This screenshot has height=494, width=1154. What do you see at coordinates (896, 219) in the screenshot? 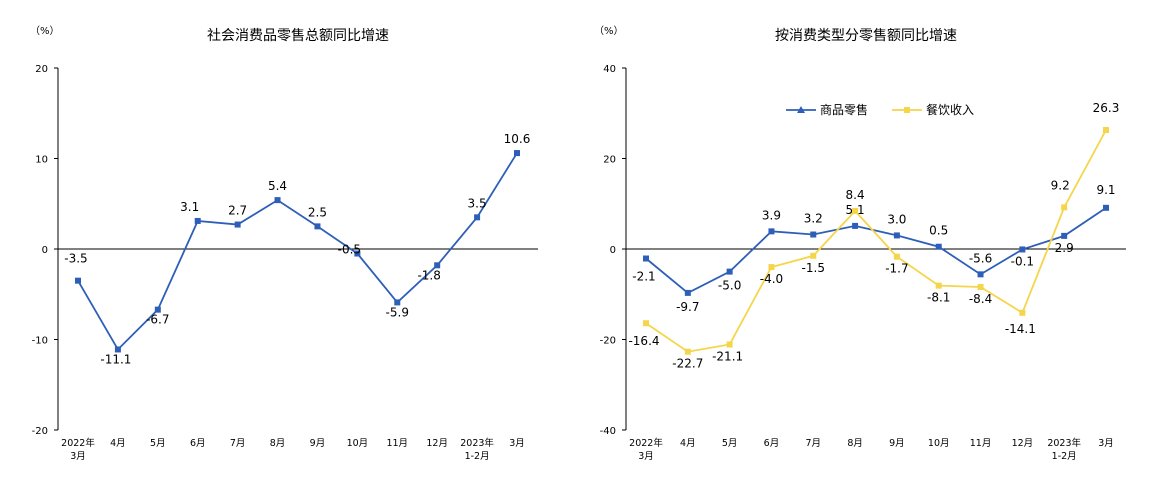
I see `chart2-data-label: 3.0` at bounding box center [896, 219].